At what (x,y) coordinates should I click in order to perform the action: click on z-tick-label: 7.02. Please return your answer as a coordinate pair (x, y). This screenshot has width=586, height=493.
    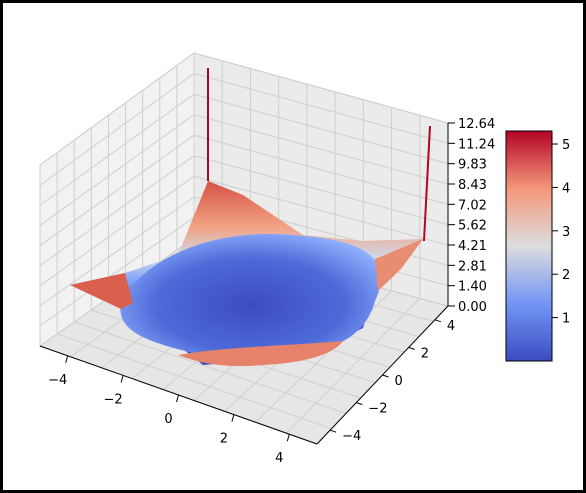
    Looking at the image, I should click on (472, 205).